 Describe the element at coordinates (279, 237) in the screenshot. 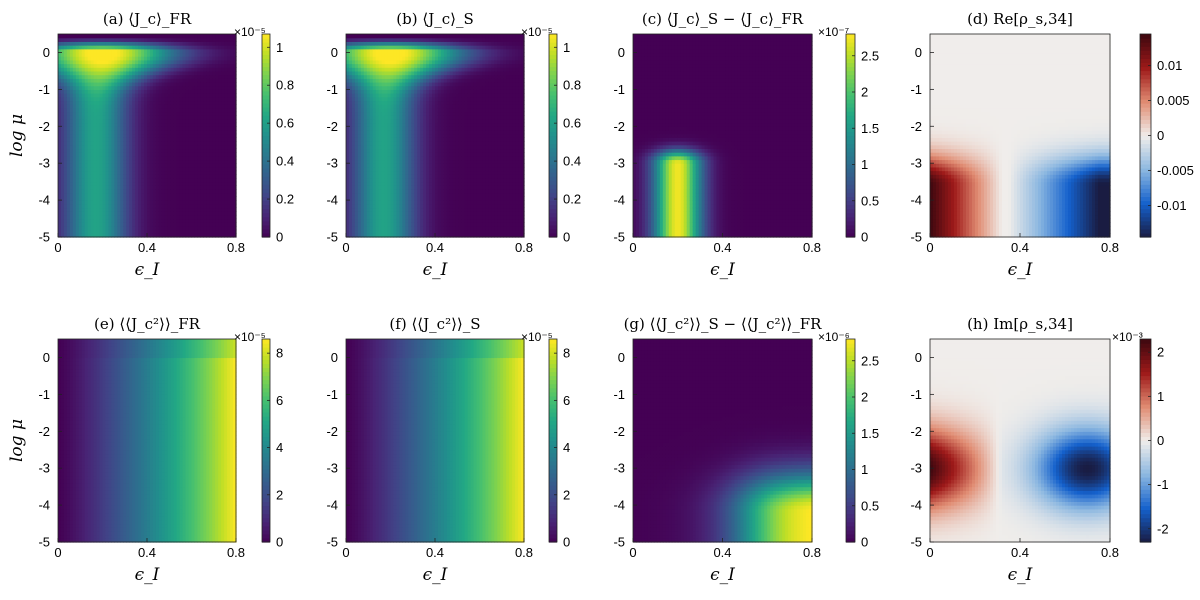

I see `colorbar-tick-label: 0` at that location.